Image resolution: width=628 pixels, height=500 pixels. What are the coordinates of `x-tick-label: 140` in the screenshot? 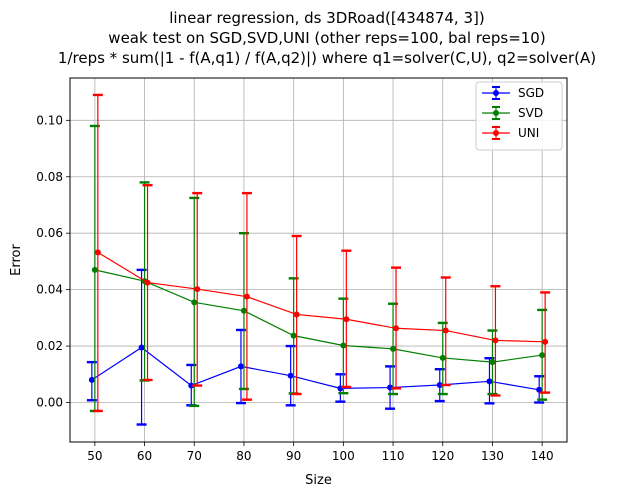 It's located at (542, 456).